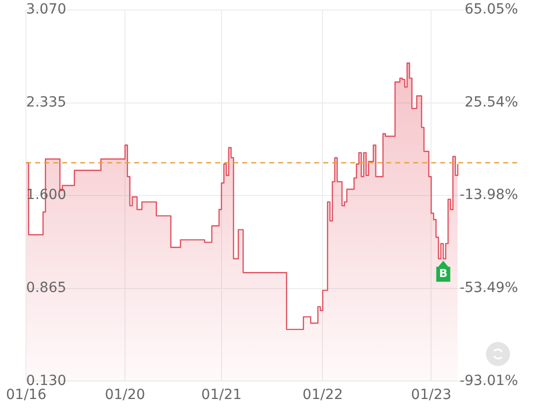 Image resolution: width=540 pixels, height=414 pixels. I want to click on x-tick-label: 01/20, so click(125, 395).